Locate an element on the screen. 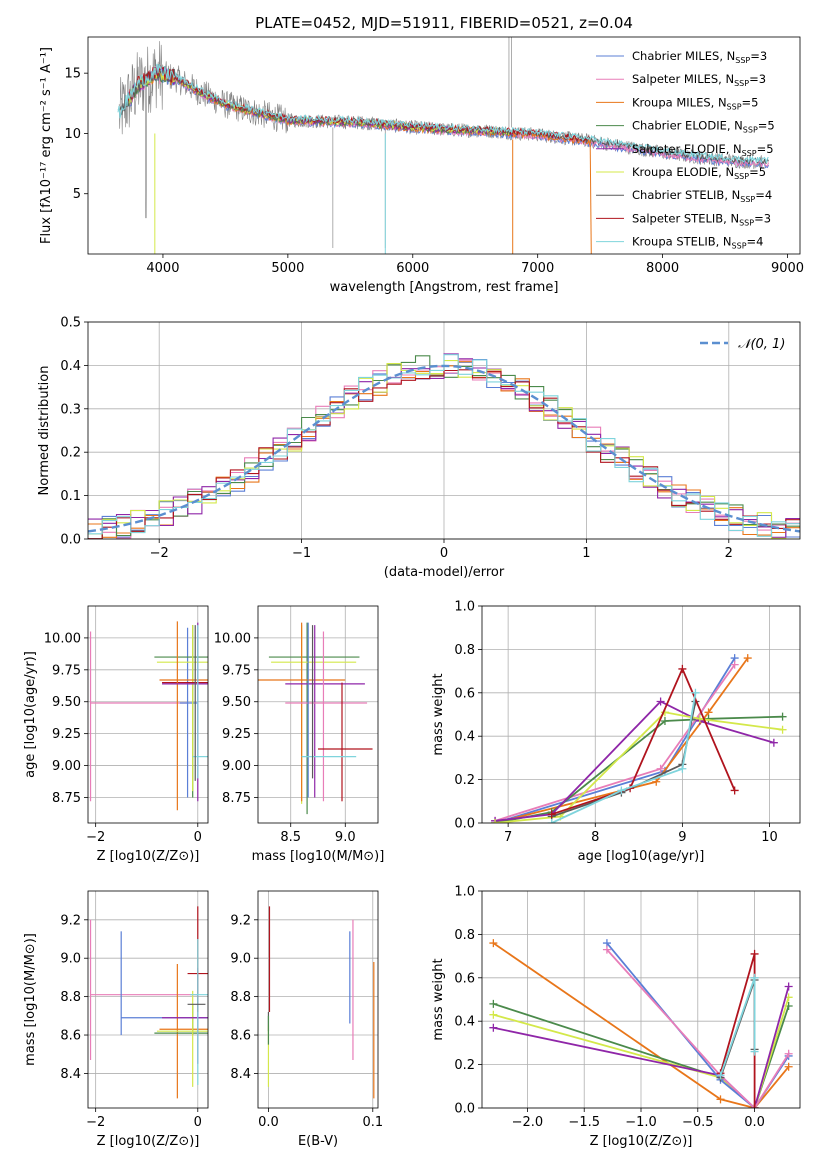  model-drop is located at coordinates (590, 196).